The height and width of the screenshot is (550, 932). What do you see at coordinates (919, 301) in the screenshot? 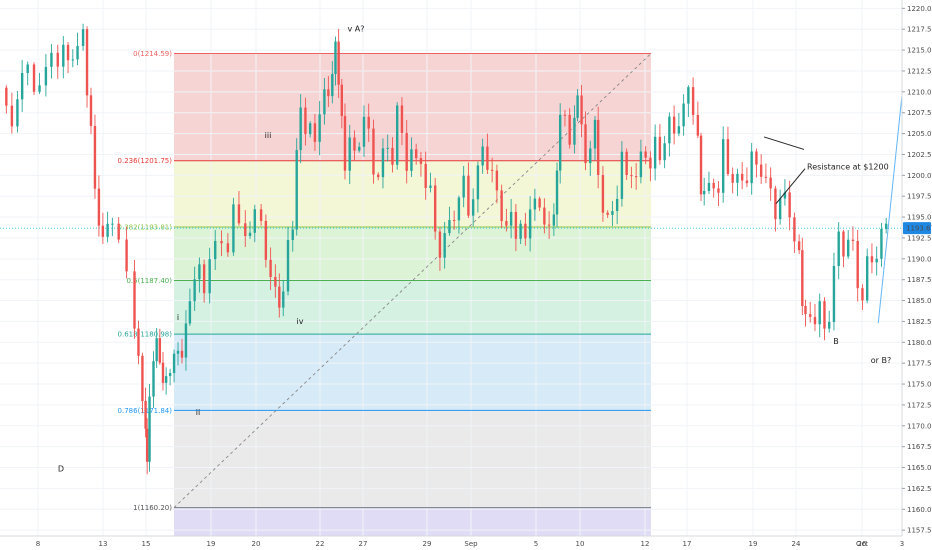
I see `price-tick-label: 1185.00` at bounding box center [919, 301].